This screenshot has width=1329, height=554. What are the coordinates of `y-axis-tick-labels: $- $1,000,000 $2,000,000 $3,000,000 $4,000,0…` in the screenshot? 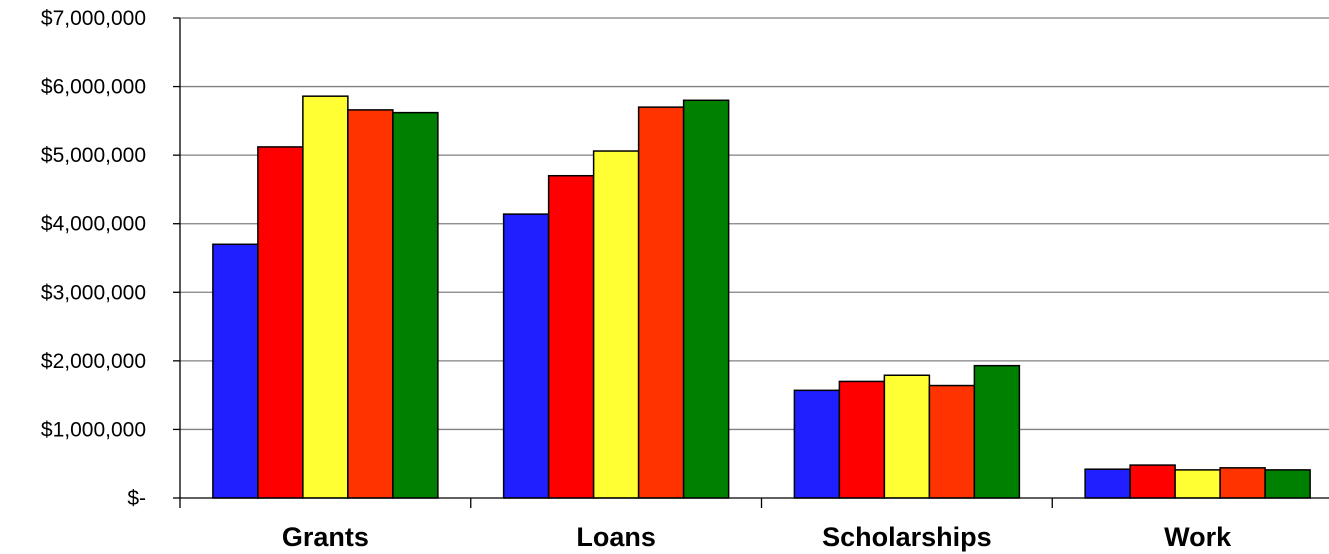 It's located at (93, 258).